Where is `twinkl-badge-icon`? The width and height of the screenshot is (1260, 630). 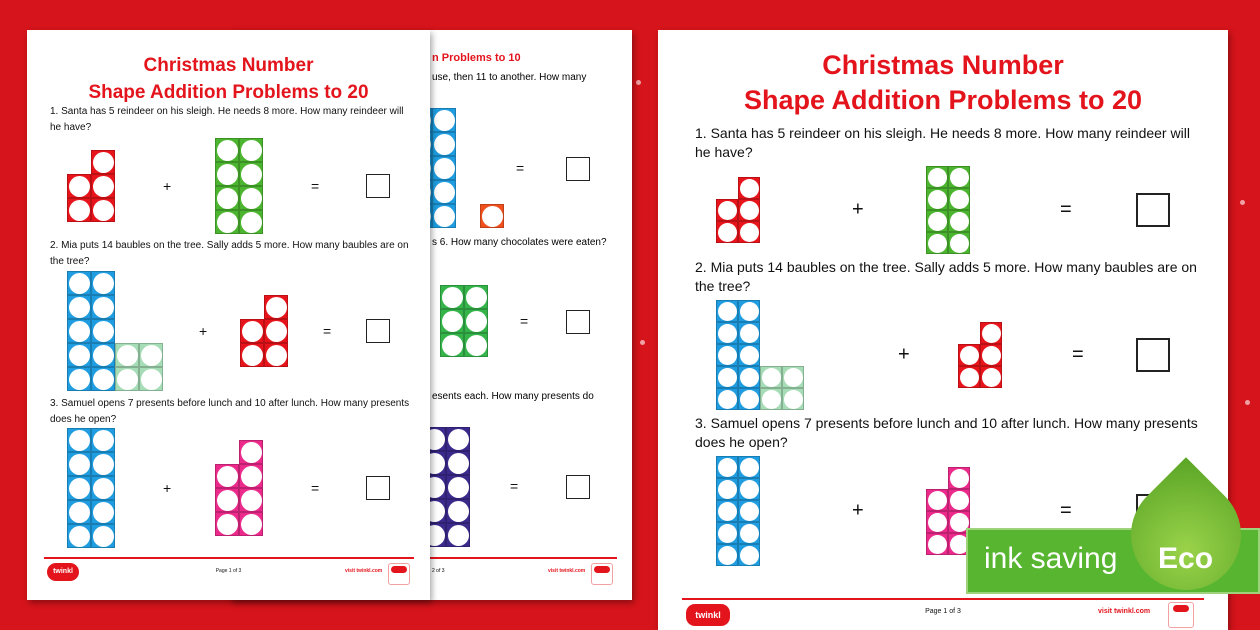 twinkl-badge-icon is located at coordinates (399, 574).